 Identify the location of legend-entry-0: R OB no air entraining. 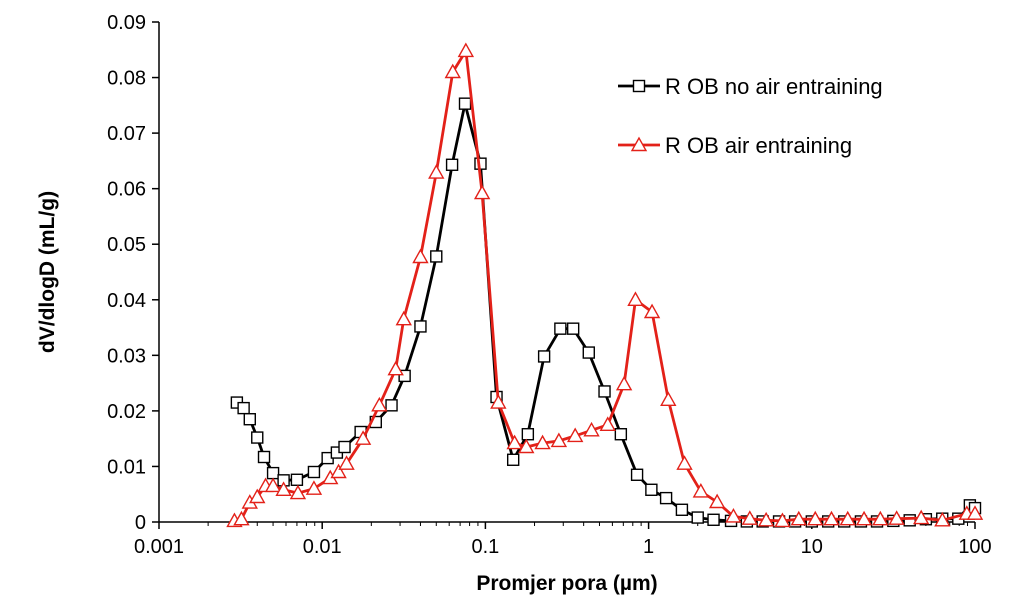
(750, 86).